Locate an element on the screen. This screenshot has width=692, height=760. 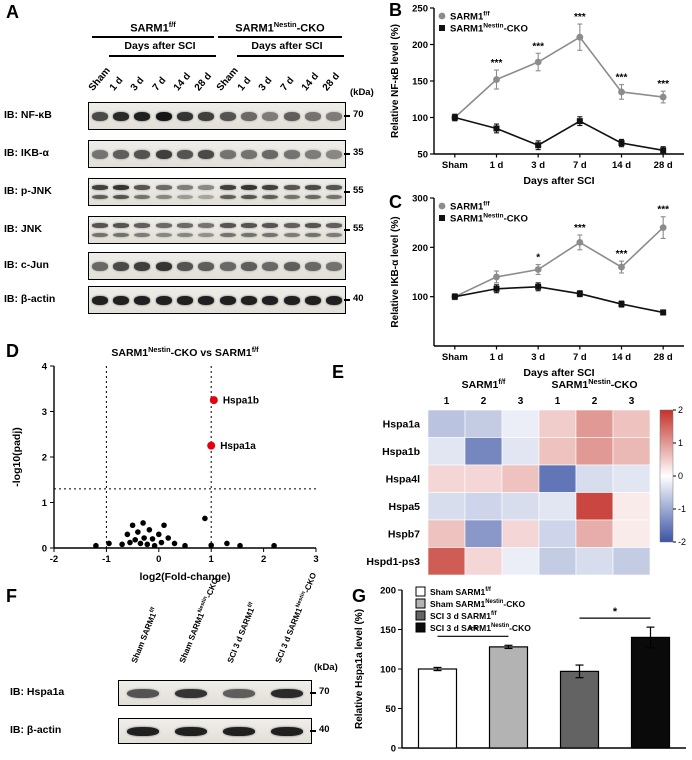
lane-label: Sham SARM1Nestin-CKO is located at coordinates (199, 620).